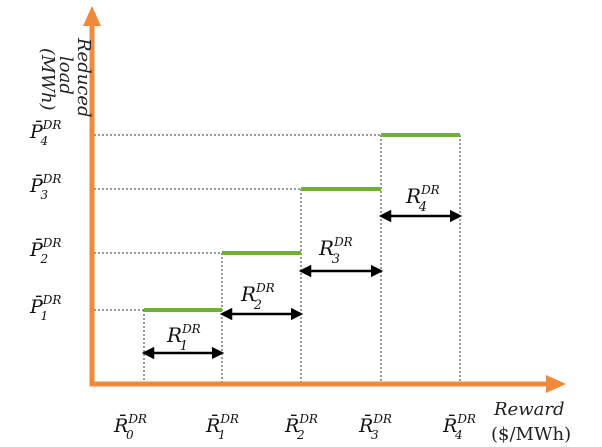 The height and width of the screenshot is (447, 602). I want to click on y-label-line2: load, so click(65, 75).